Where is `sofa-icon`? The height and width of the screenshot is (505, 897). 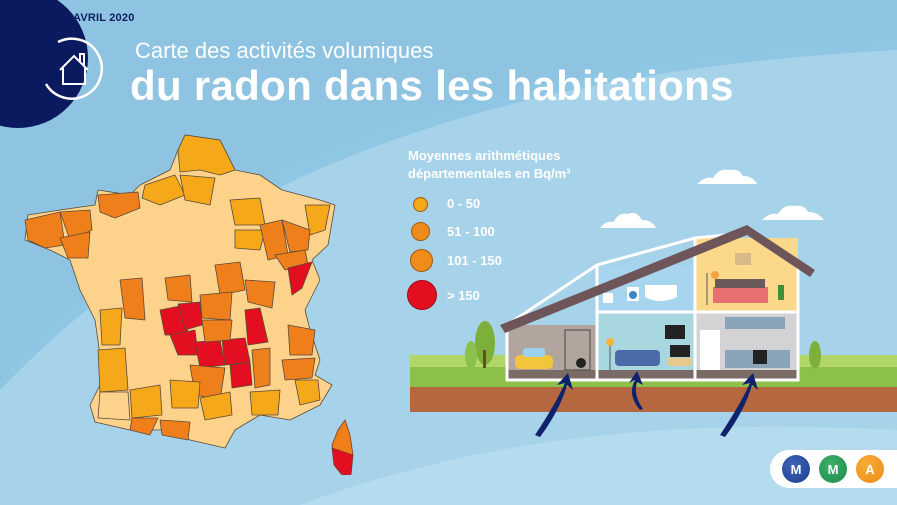 sofa-icon is located at coordinates (637, 358).